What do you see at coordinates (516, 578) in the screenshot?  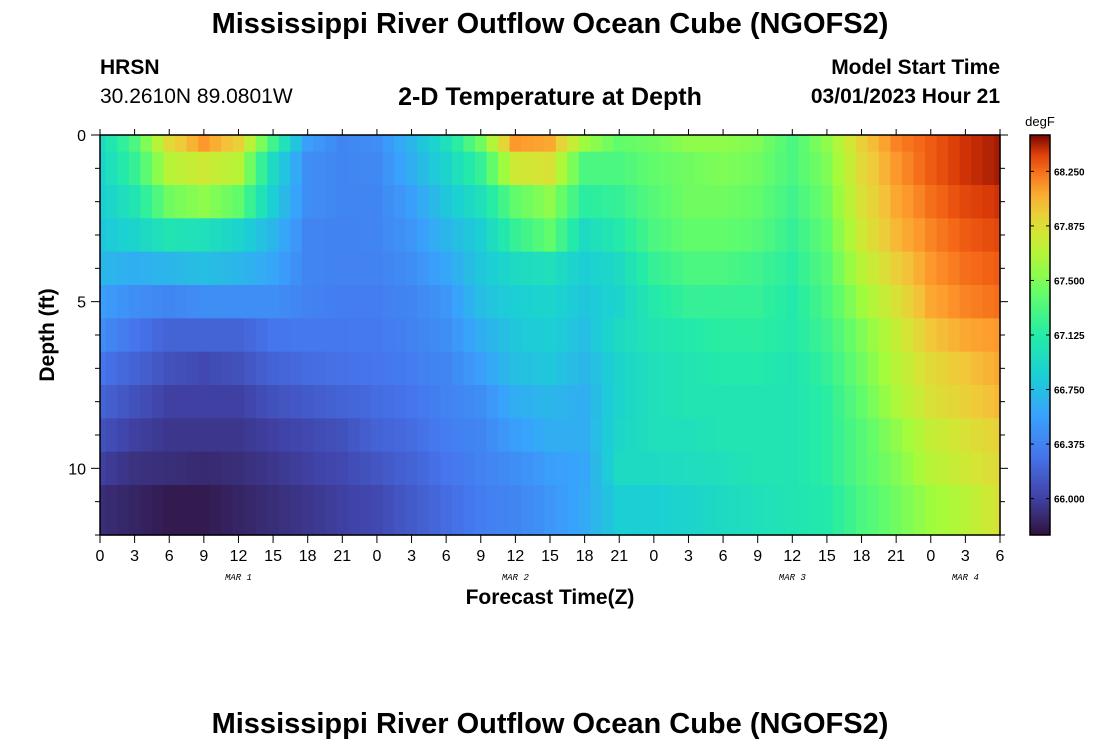 I see `date-label: MAR 2` at bounding box center [516, 578].